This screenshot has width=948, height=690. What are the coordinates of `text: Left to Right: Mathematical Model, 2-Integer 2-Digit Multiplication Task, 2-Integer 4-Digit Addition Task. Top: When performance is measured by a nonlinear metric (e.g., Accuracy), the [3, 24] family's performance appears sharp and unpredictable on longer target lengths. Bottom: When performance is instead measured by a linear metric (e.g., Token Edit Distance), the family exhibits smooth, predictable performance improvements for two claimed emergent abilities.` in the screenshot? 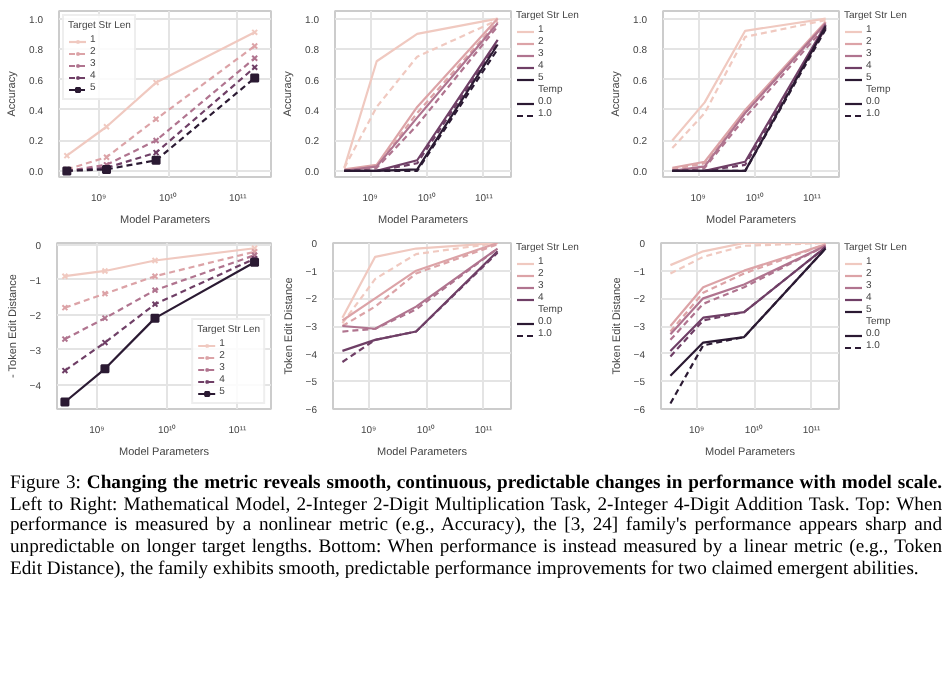 It's located at (476, 536).